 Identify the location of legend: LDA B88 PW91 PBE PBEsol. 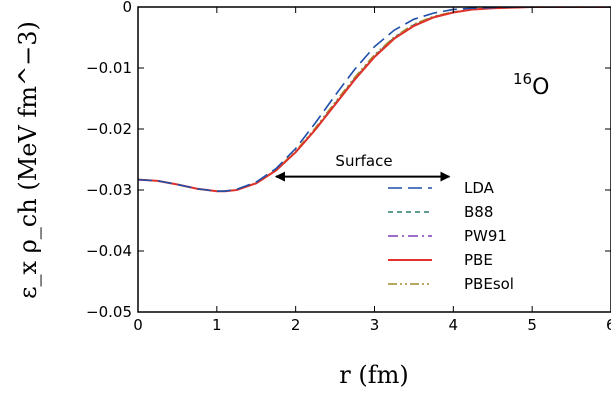
(451, 236).